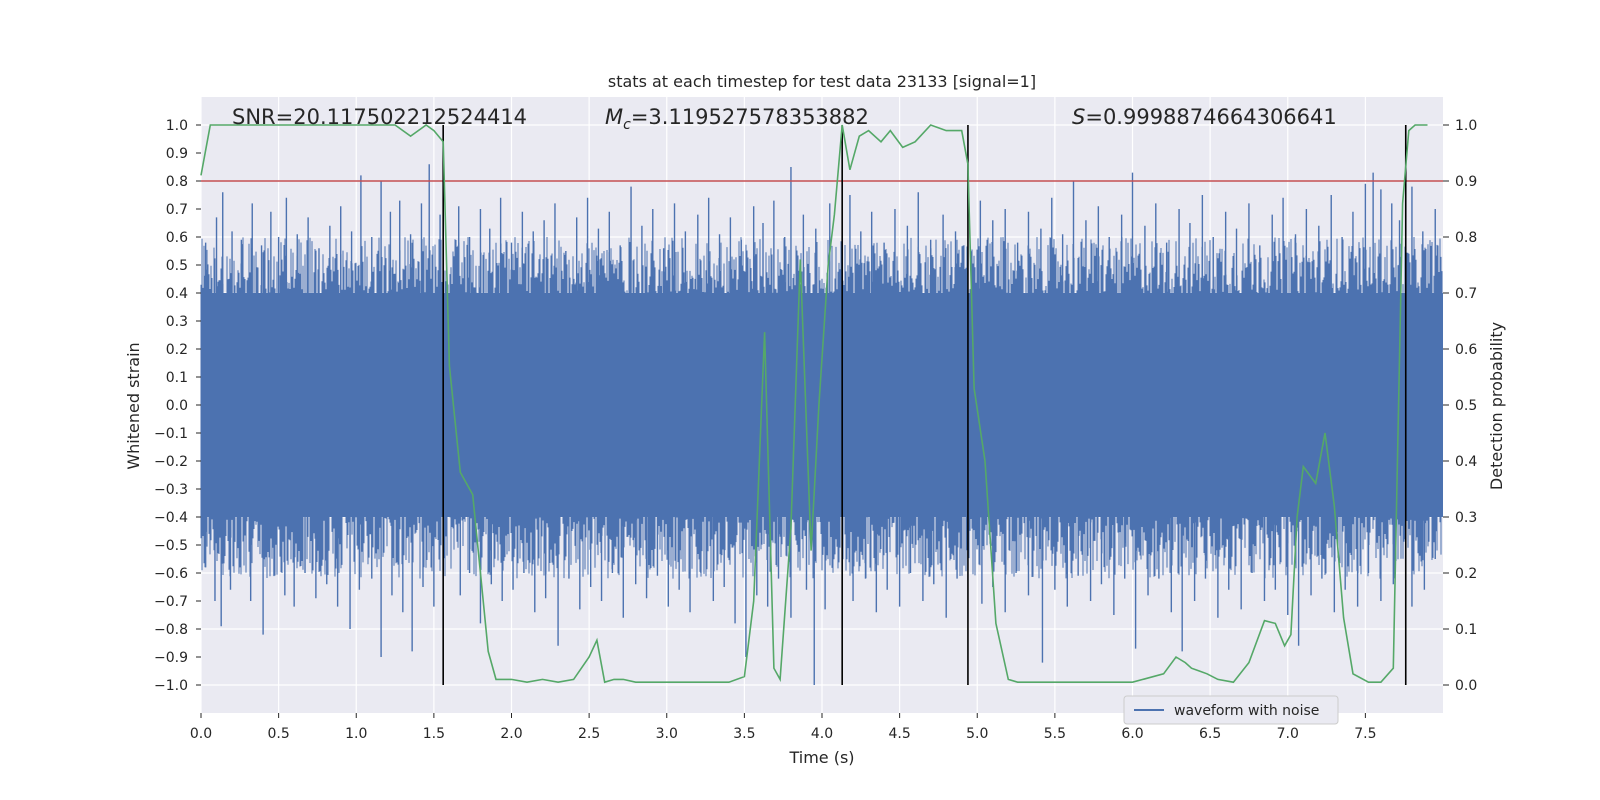  Describe the element at coordinates (1466, 686) in the screenshot. I see `y2-tick-label: 0.0` at that location.